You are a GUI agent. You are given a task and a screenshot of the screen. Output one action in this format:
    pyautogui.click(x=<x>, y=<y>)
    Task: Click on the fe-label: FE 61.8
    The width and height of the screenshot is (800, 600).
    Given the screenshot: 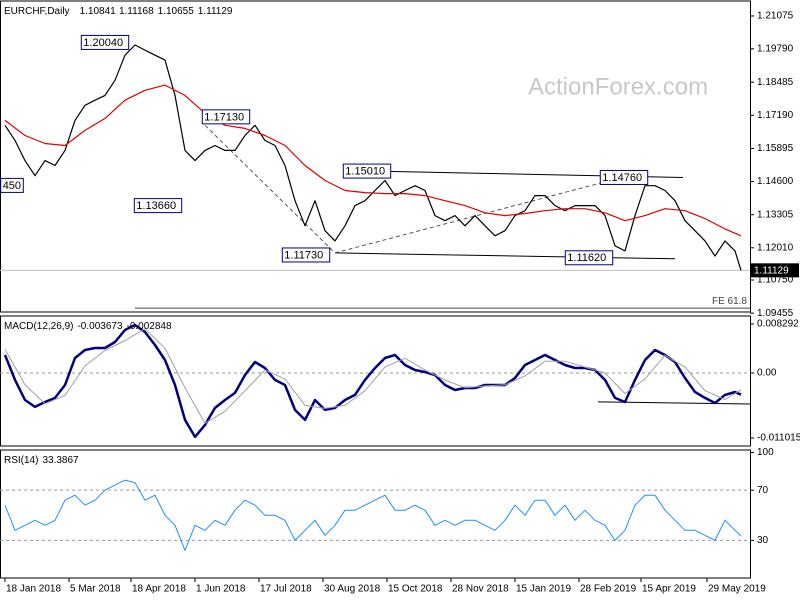 What is the action you would take?
    pyautogui.click(x=729, y=301)
    